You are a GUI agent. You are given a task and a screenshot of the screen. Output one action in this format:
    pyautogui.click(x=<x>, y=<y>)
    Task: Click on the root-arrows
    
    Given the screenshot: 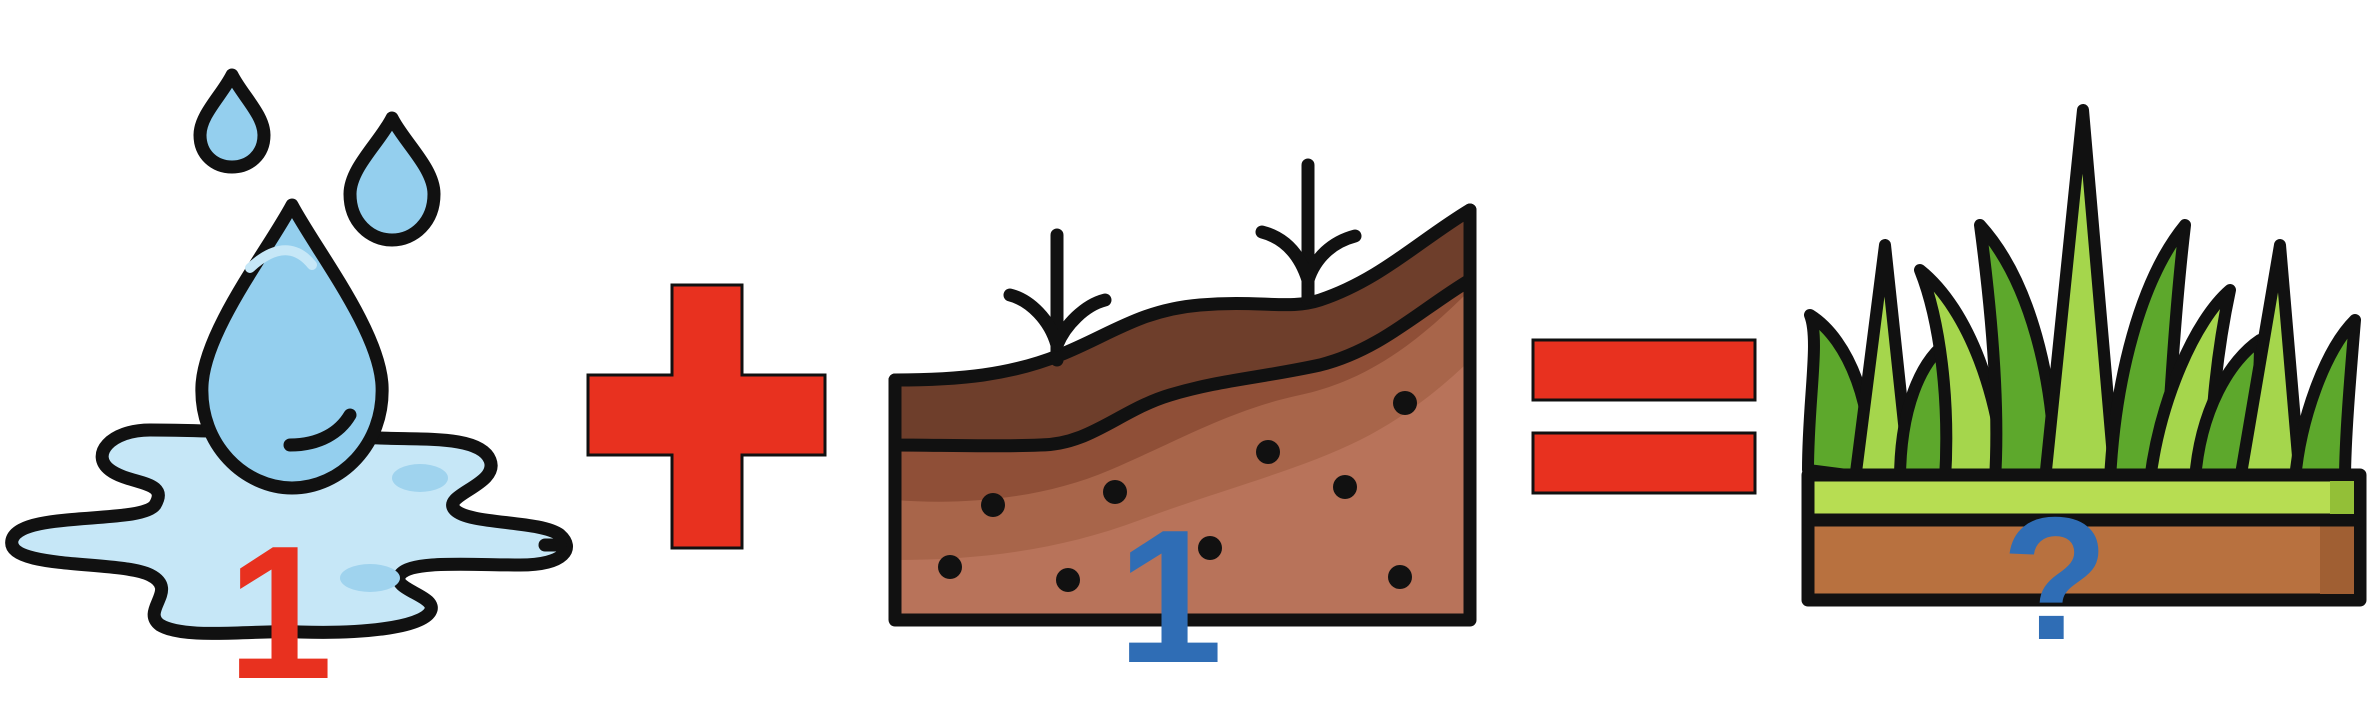 What is the action you would take?
    pyautogui.click(x=1182, y=262)
    